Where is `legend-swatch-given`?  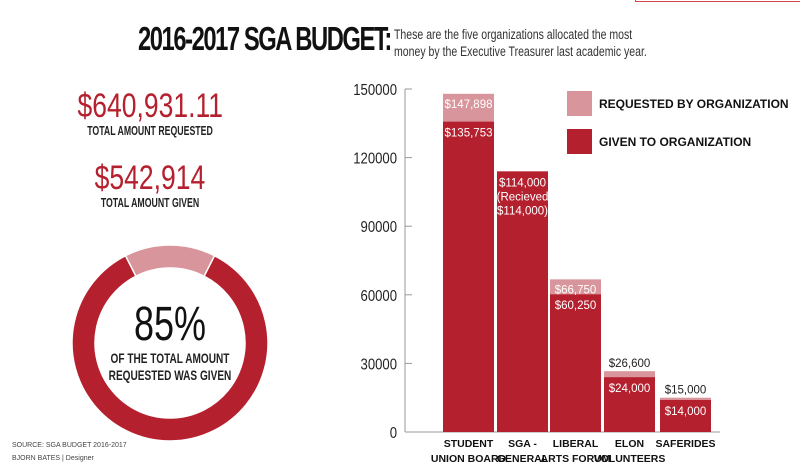 legend-swatch-given is located at coordinates (579, 141).